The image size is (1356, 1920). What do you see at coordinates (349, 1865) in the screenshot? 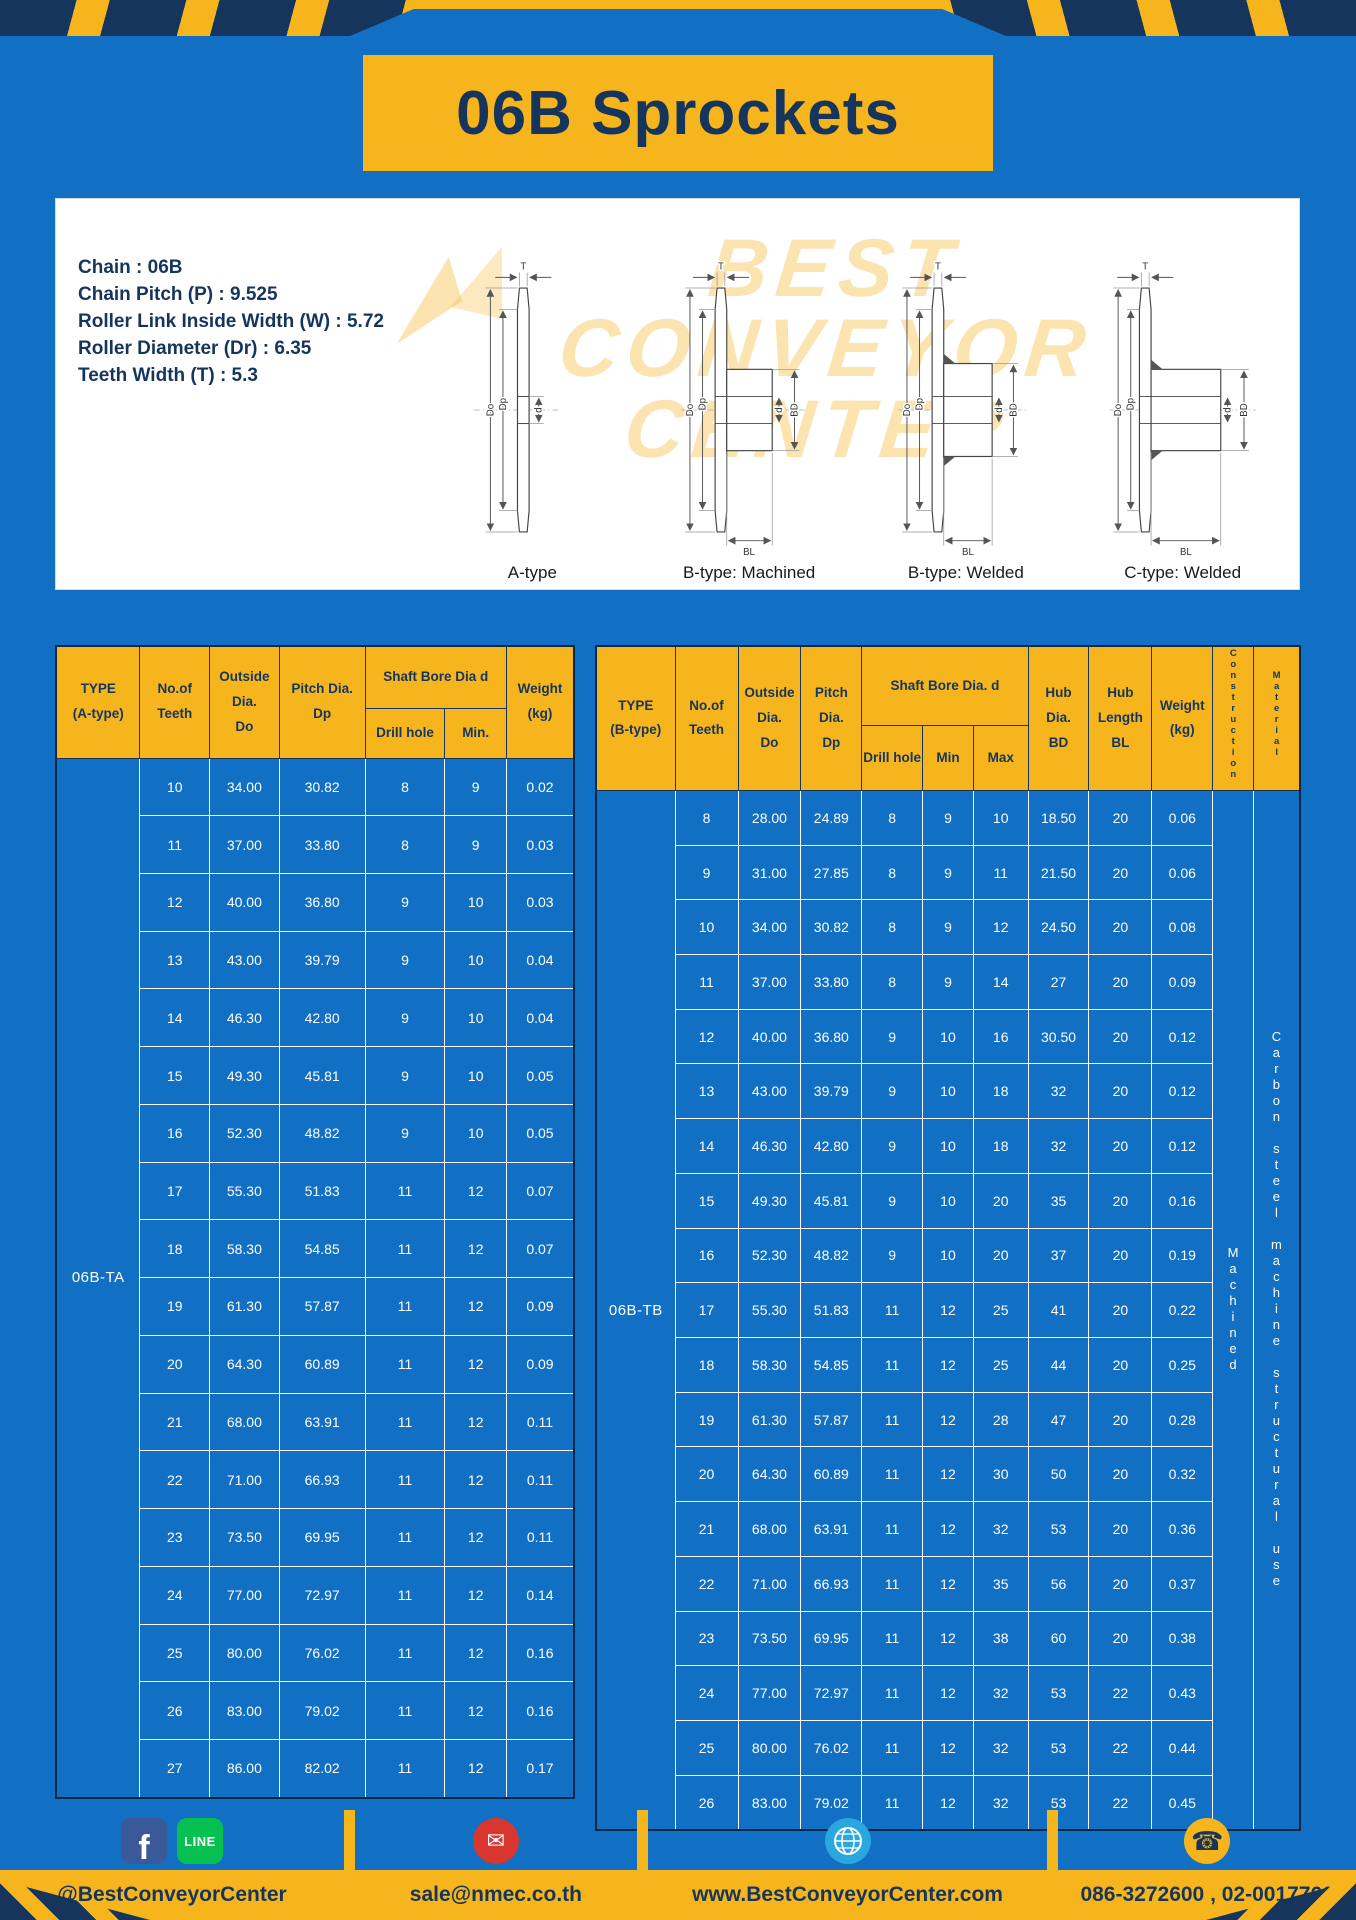
I see `footer-divider` at bounding box center [349, 1865].